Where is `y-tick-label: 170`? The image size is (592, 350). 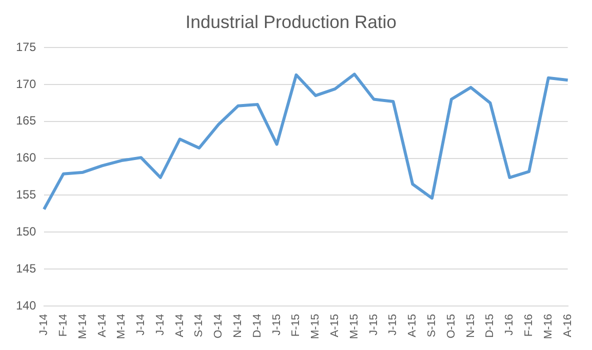
y-tick-label: 170 is located at coordinates (26, 83).